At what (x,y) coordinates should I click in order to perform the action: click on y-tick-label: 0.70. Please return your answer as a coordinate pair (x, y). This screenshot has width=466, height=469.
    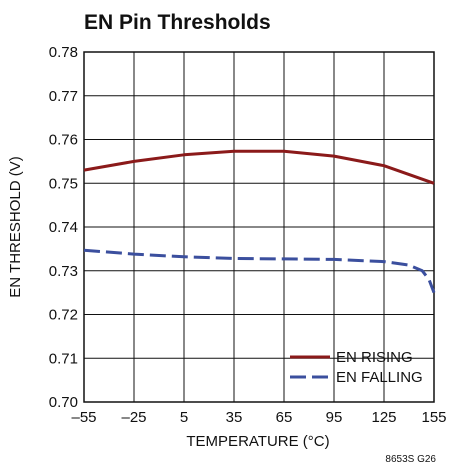
    Looking at the image, I should click on (63, 402).